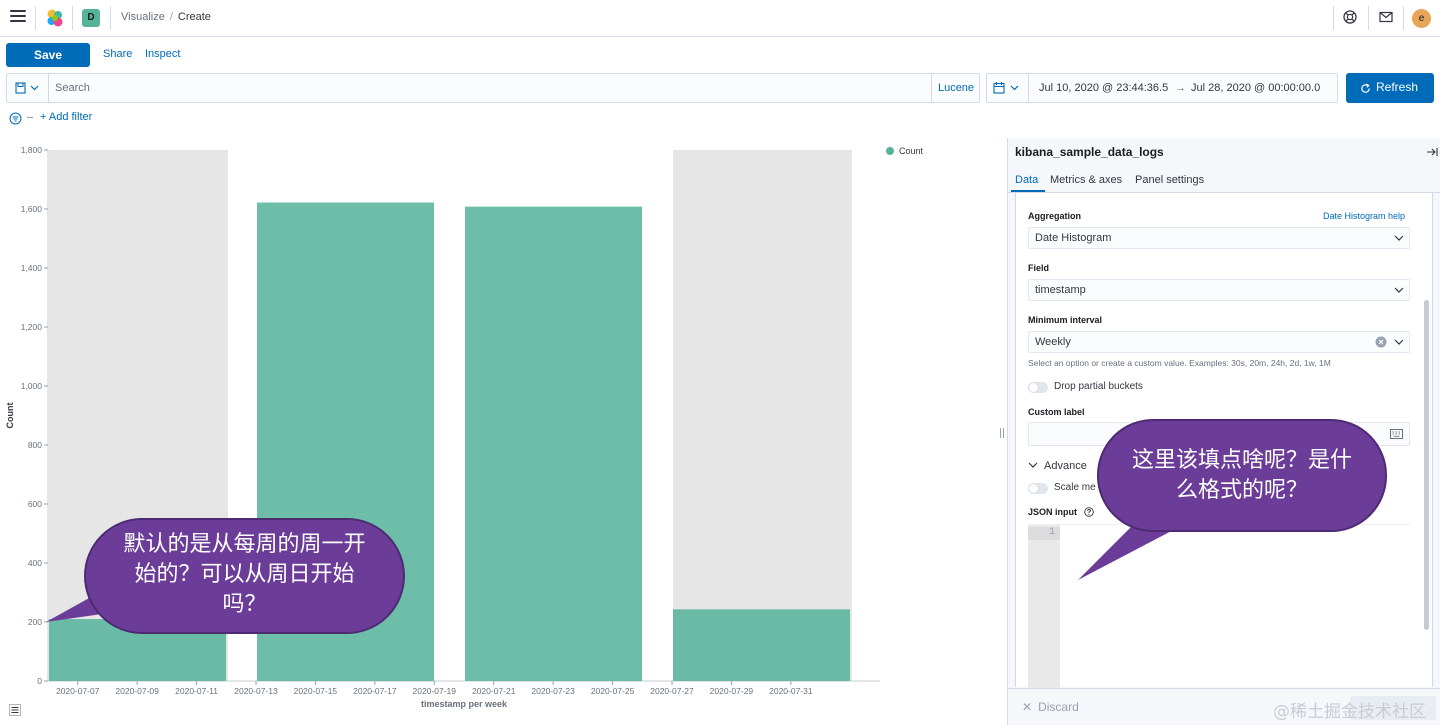 Image resolution: width=1440 pixels, height=725 pixels. I want to click on keyboard-icon, so click(1396, 434).